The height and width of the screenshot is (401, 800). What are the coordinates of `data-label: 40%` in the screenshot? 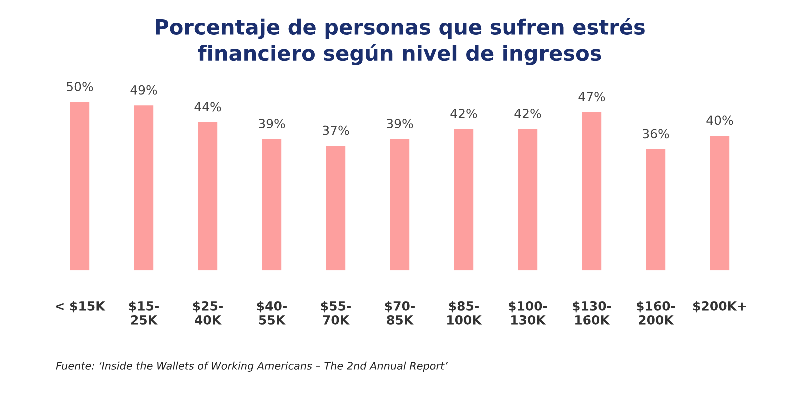 It's located at (720, 121).